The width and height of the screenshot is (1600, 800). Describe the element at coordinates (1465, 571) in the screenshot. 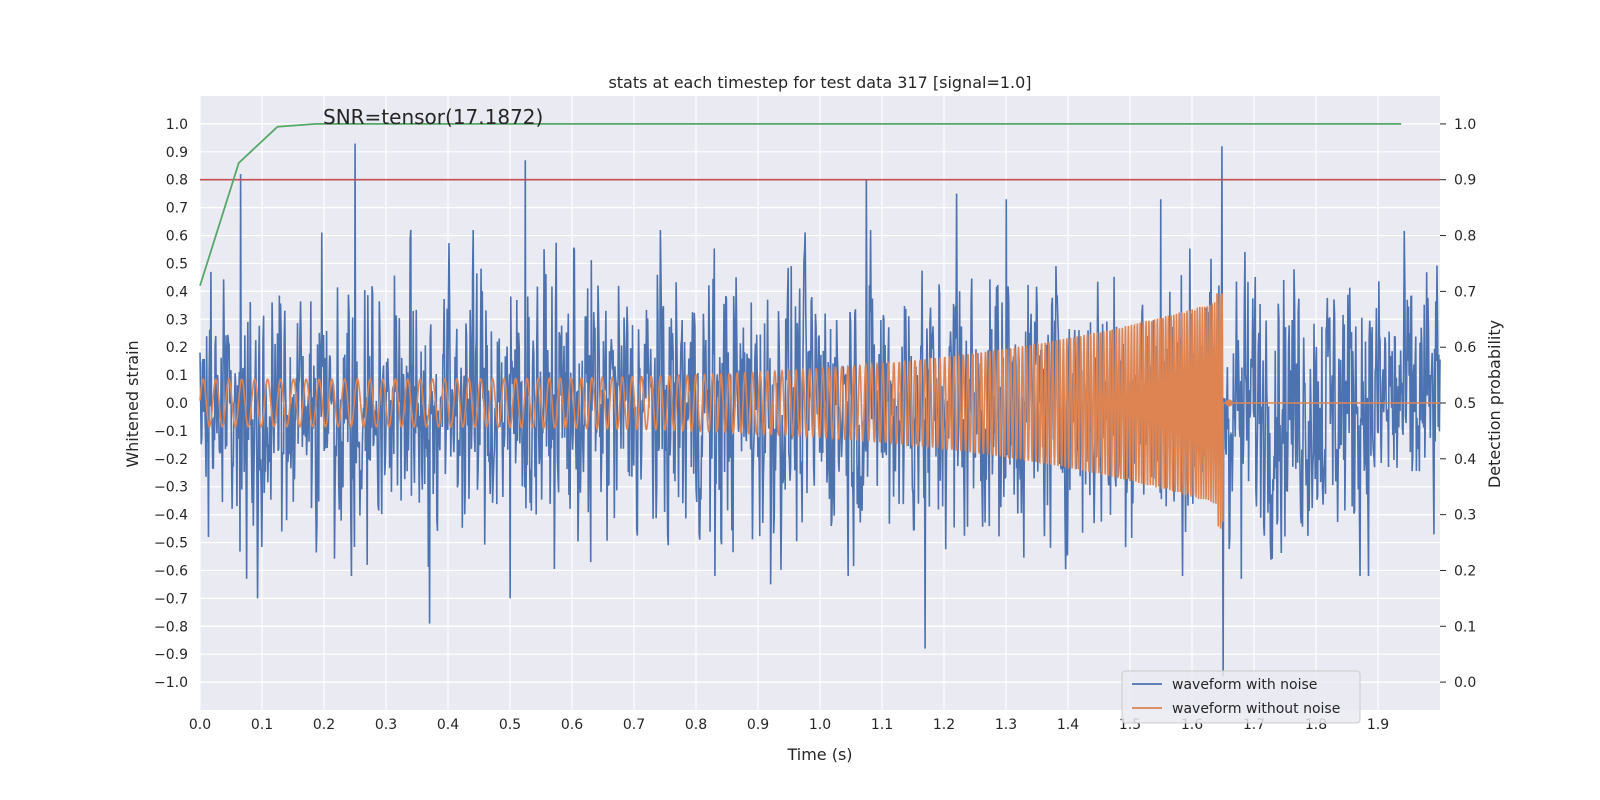

I see `y2-tick-label: 0.2` at that location.